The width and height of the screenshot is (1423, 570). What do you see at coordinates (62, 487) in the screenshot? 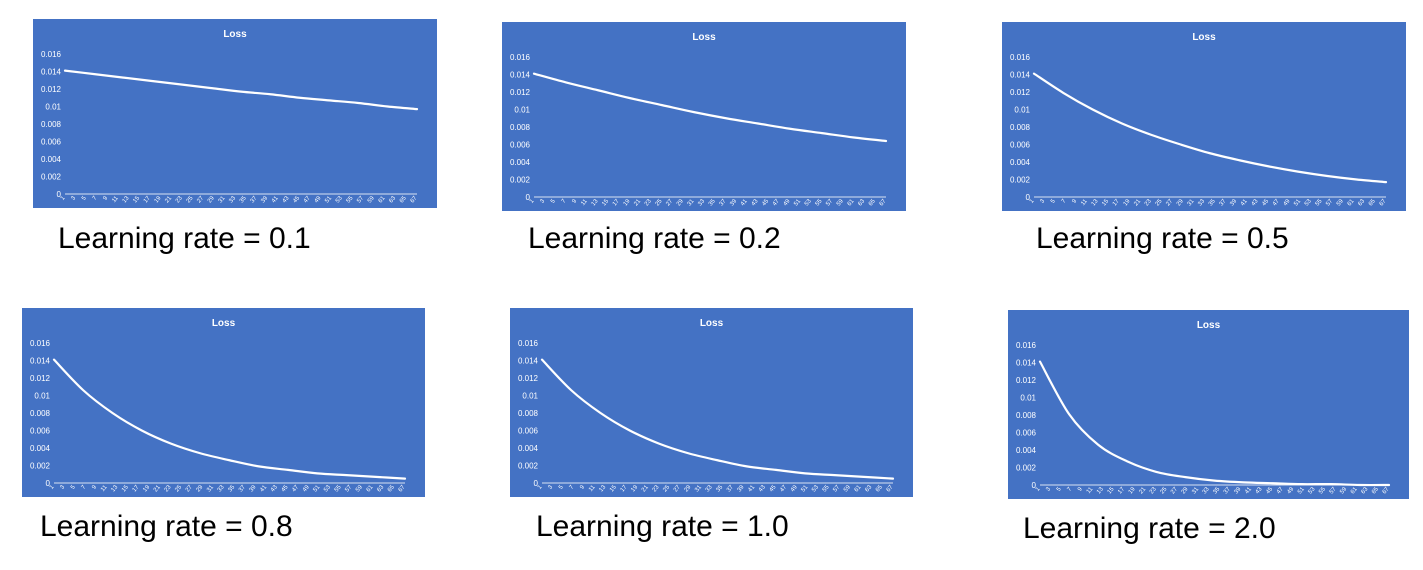
I see `x-tick-label: 3` at bounding box center [62, 487].